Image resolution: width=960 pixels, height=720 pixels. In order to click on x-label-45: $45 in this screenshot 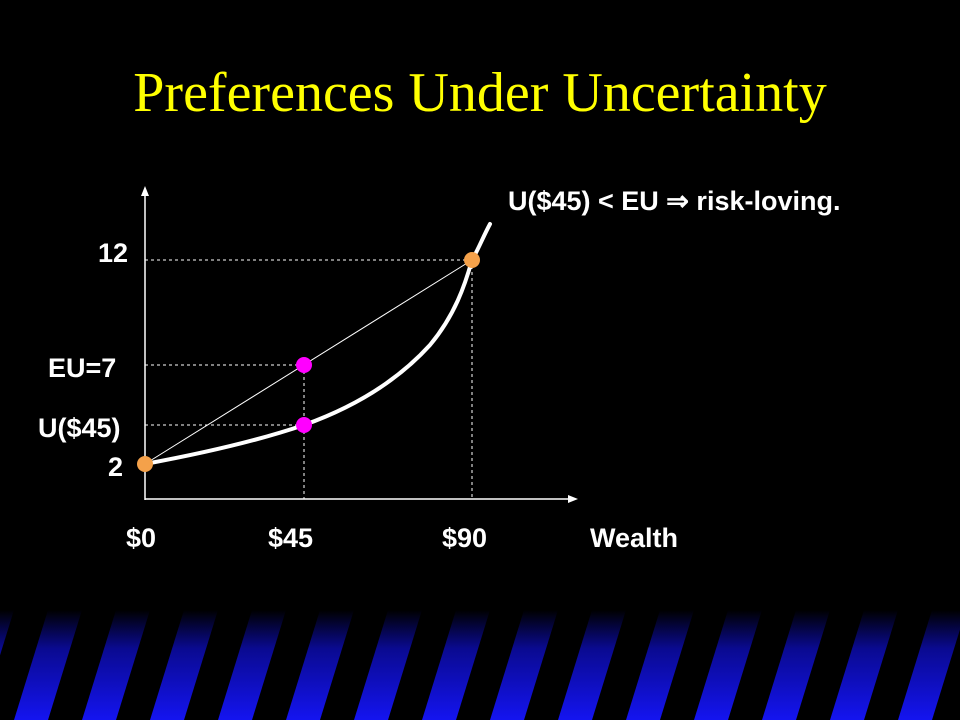, I will do `click(291, 538)`.